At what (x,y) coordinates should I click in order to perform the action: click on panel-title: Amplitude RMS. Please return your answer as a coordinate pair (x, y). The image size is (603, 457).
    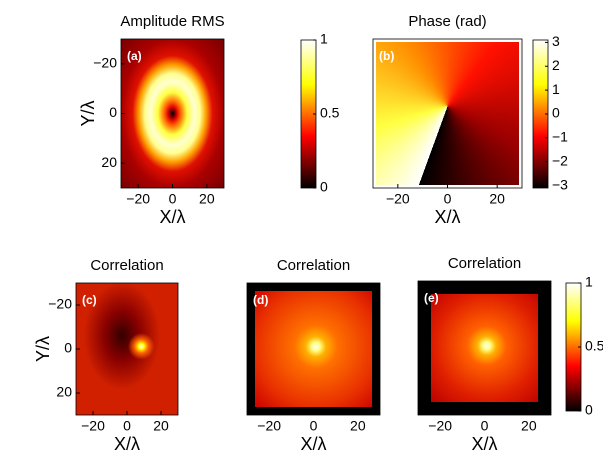
    Looking at the image, I should click on (172, 21).